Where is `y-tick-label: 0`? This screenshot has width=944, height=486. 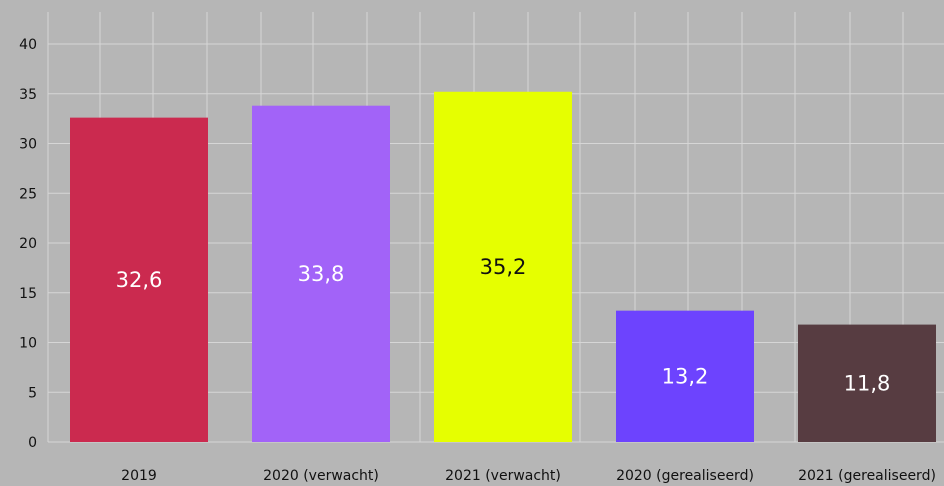
y-tick-label: 0 is located at coordinates (32, 443).